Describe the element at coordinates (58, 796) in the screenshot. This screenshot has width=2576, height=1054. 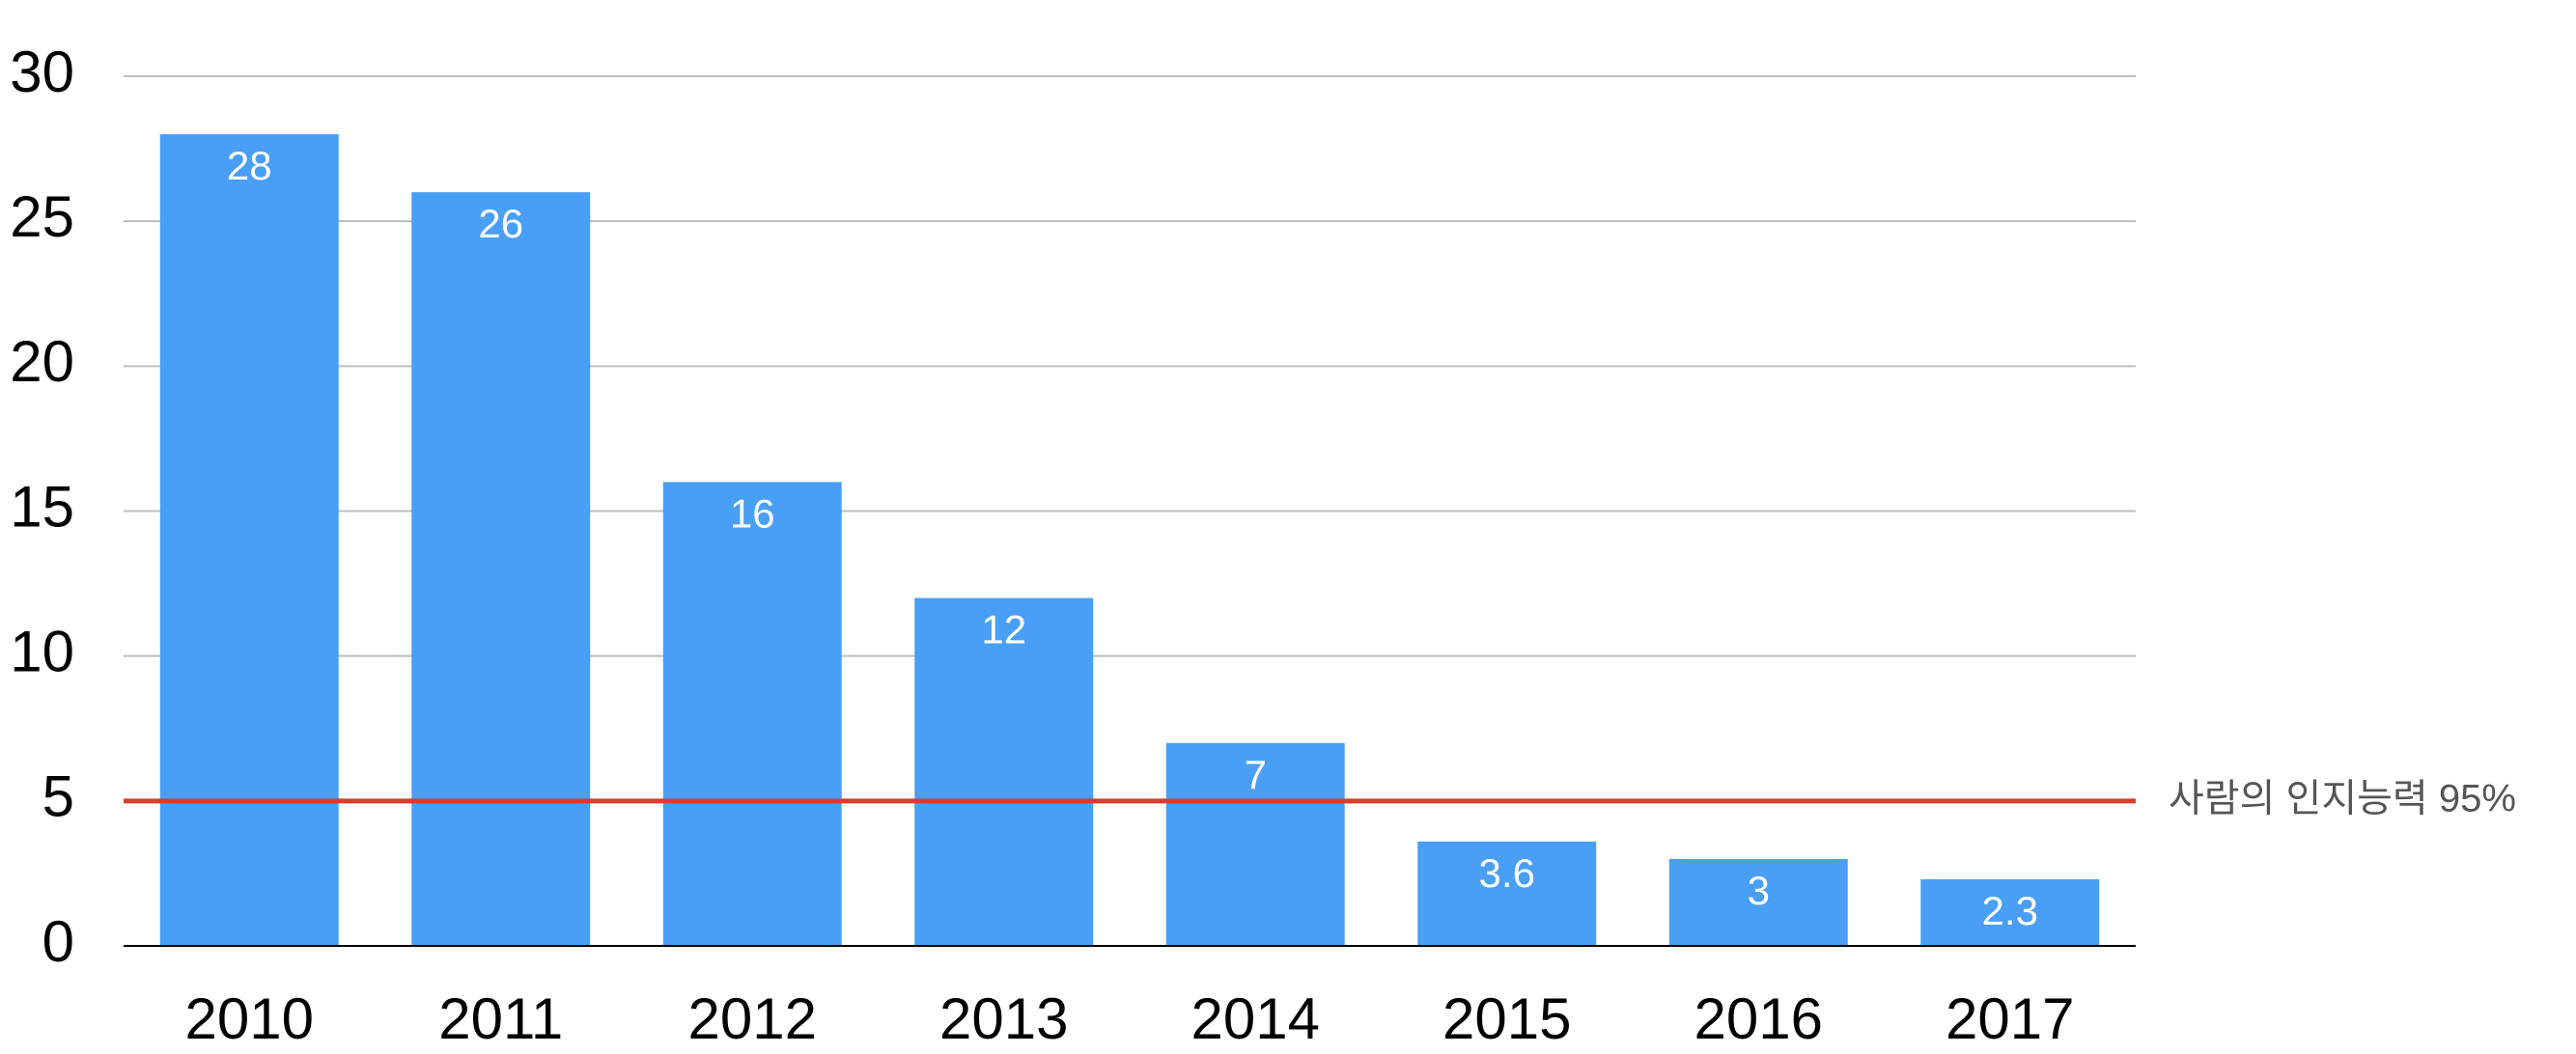
I see `y-tick-label: 5` at that location.